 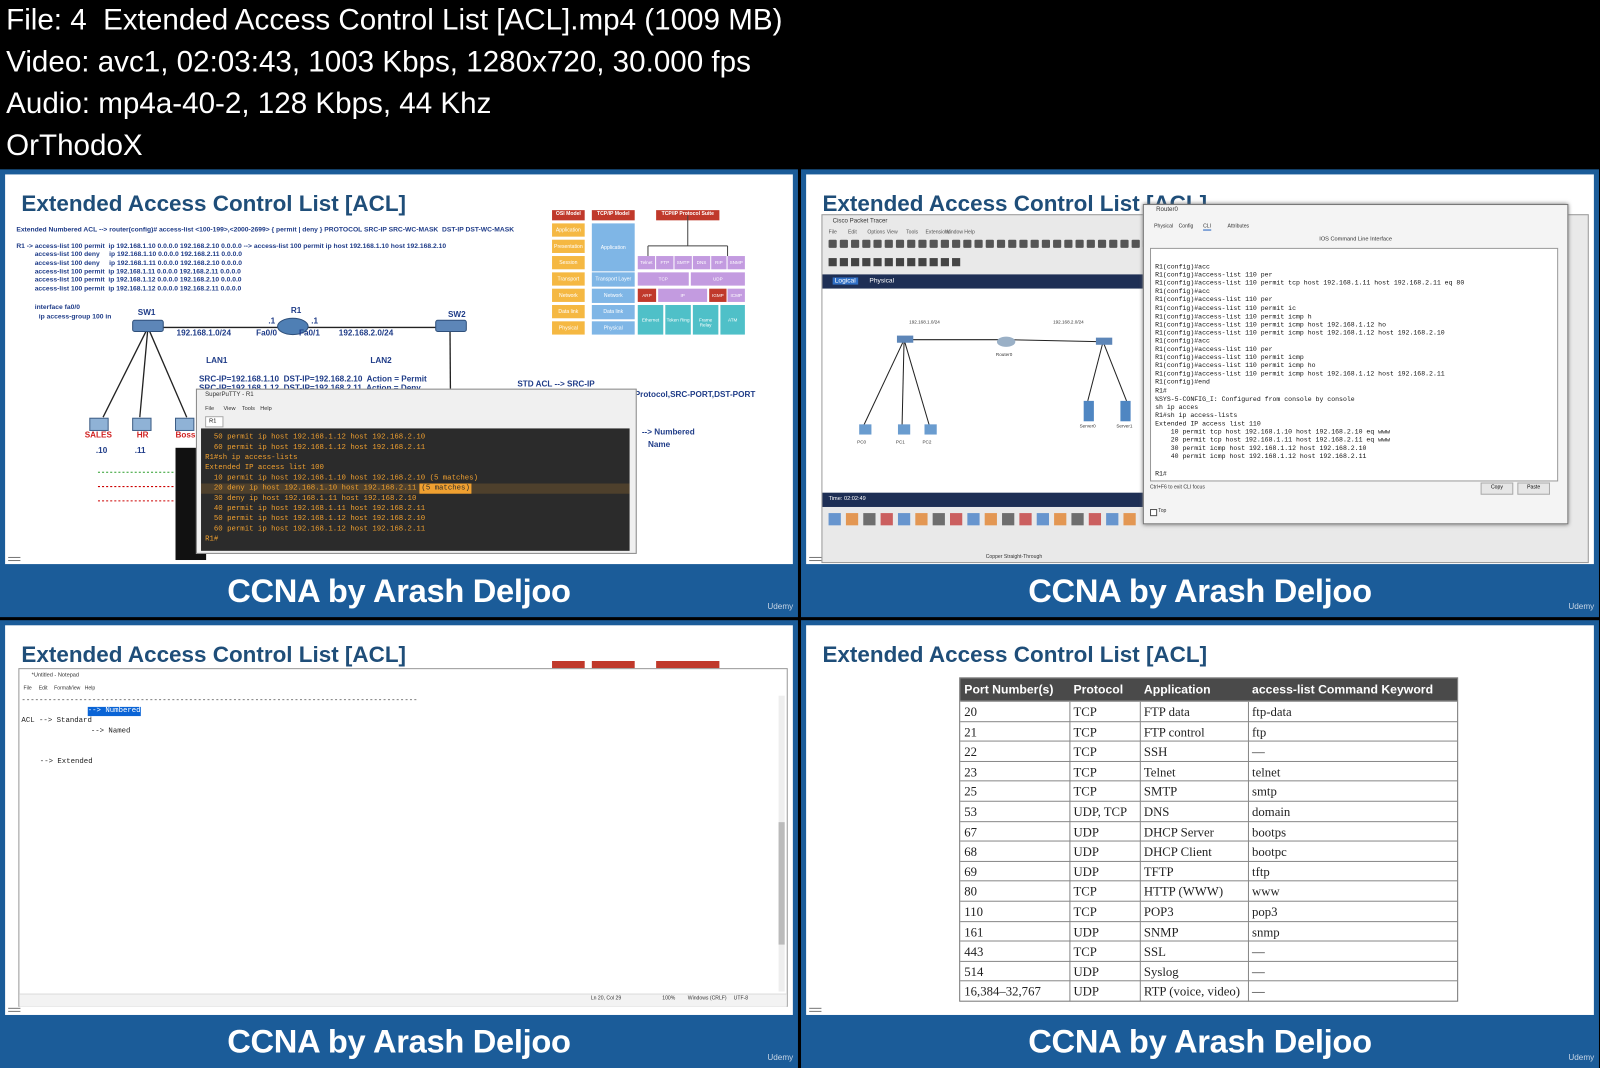 What do you see at coordinates (613, 312) in the screenshot?
I see `tcpip-layer-label: Data link` at bounding box center [613, 312].